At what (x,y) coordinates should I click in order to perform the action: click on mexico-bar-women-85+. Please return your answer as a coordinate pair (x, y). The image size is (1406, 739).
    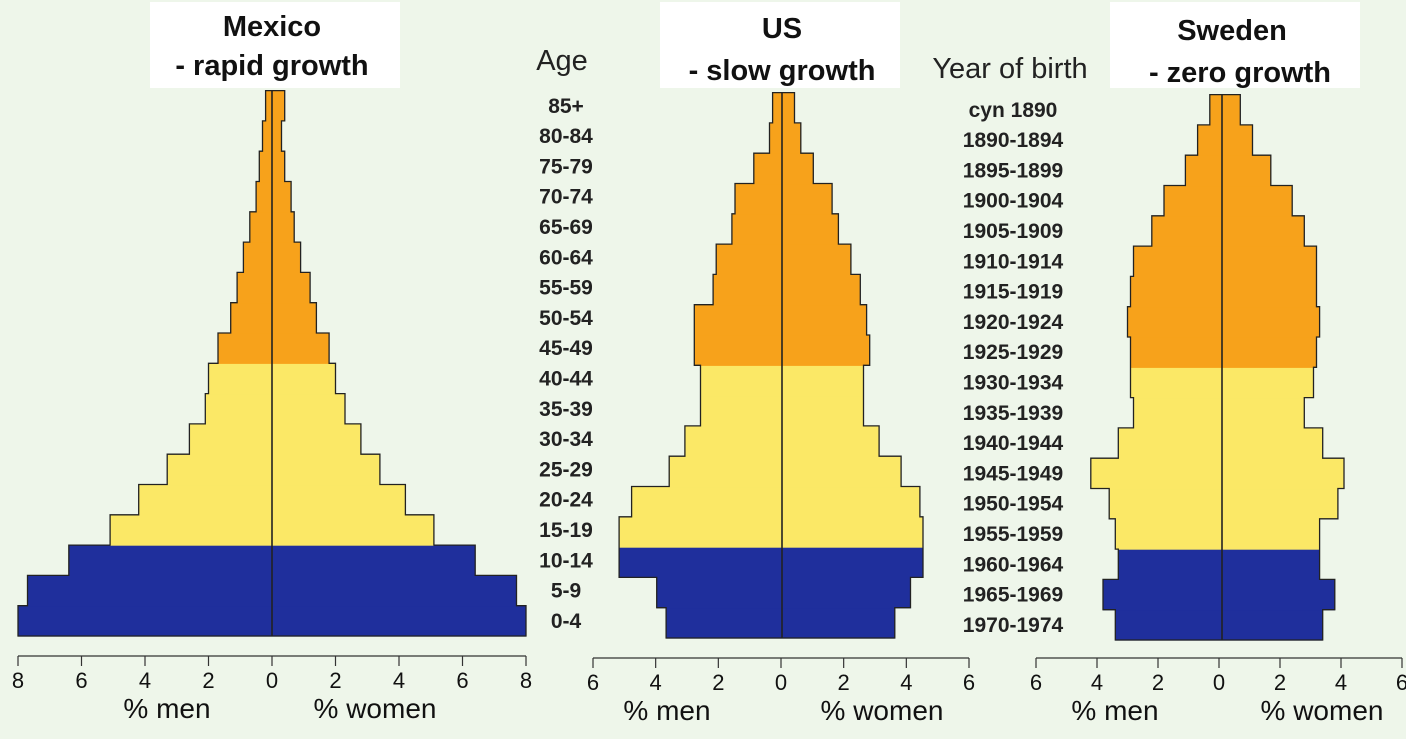
    Looking at the image, I should click on (278, 106).